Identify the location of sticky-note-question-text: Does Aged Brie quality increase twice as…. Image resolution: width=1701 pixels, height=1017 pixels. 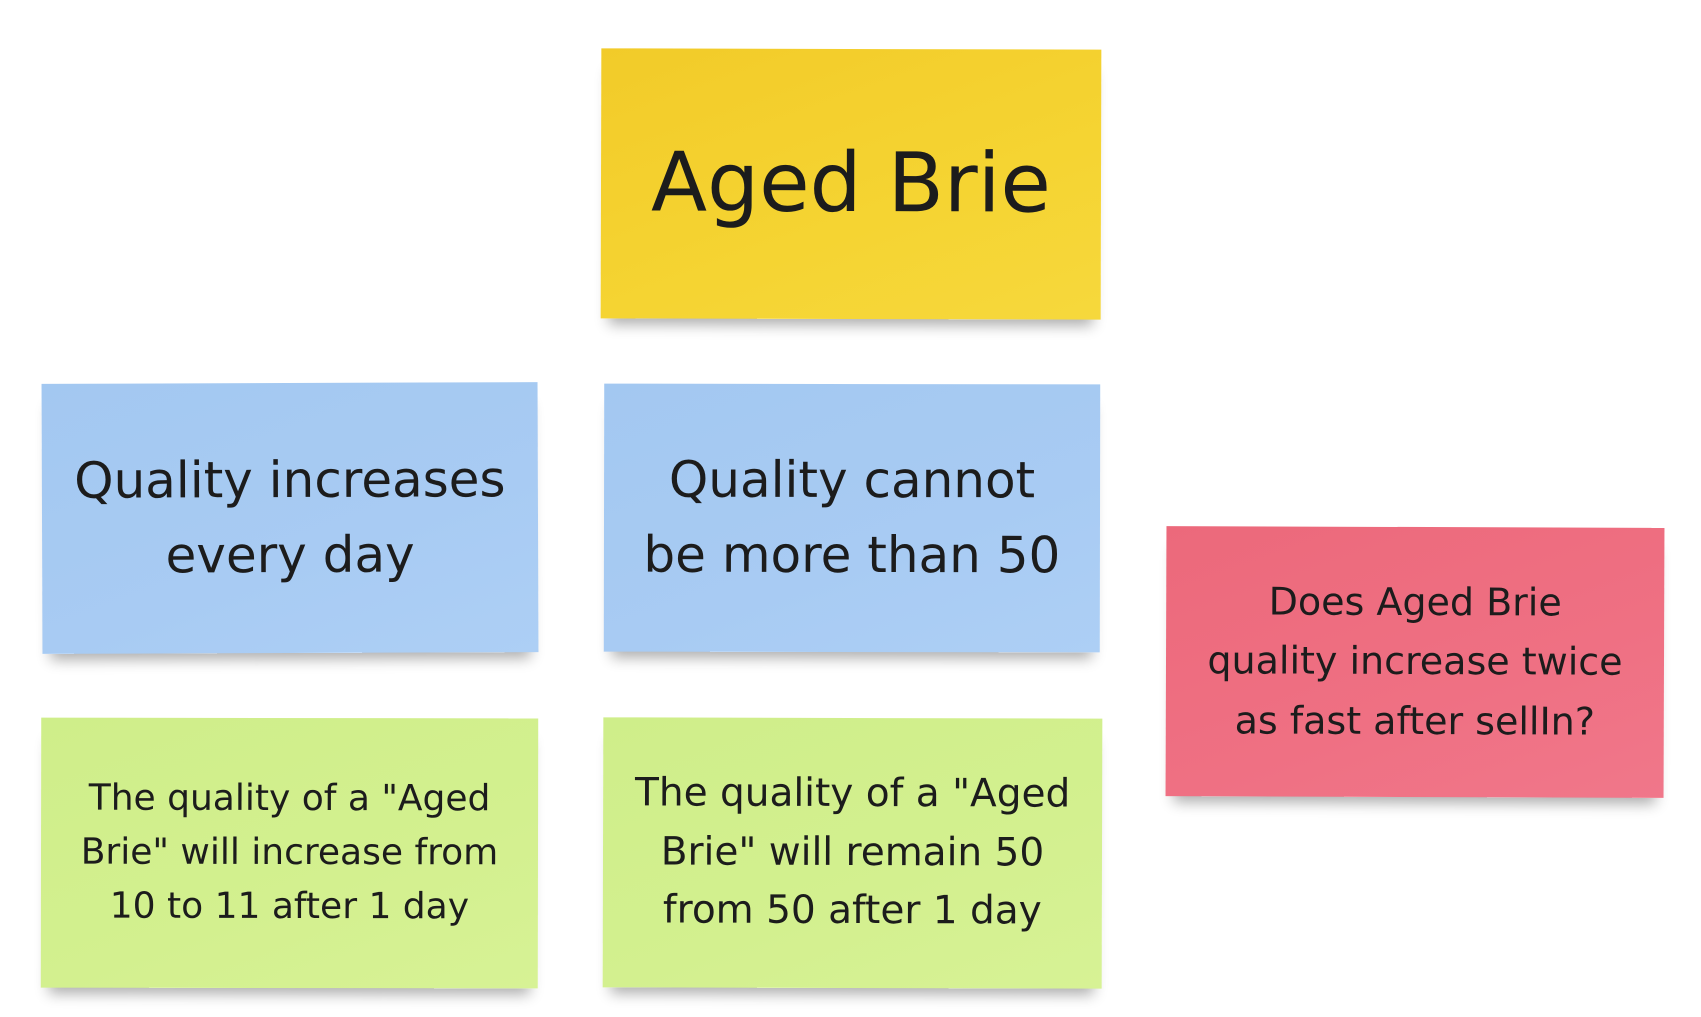
(1415, 661).